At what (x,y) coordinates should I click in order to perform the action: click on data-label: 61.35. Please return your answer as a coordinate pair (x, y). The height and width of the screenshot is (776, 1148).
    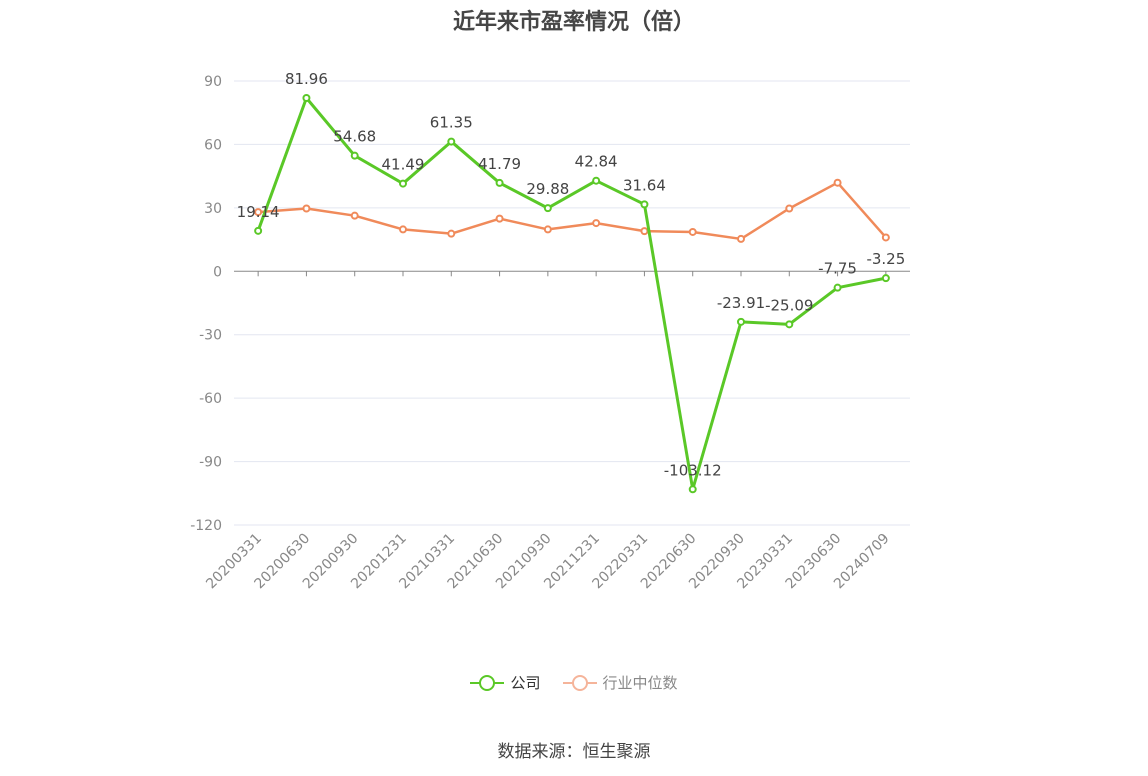
    Looking at the image, I should click on (451, 123).